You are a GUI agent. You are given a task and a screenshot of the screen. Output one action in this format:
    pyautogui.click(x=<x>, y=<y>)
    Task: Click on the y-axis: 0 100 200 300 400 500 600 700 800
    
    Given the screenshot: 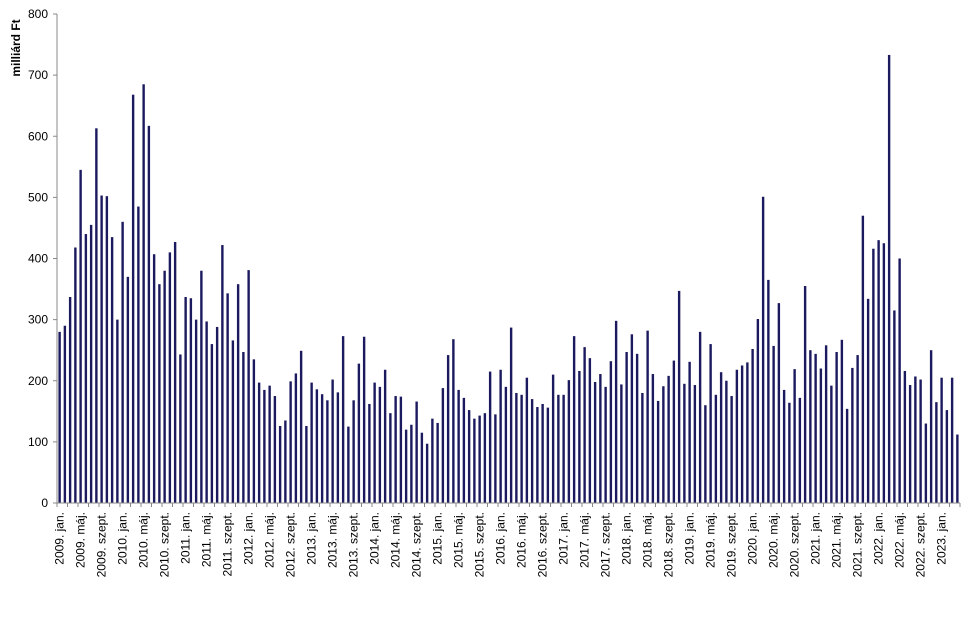 What is the action you would take?
    pyautogui.click(x=43, y=258)
    